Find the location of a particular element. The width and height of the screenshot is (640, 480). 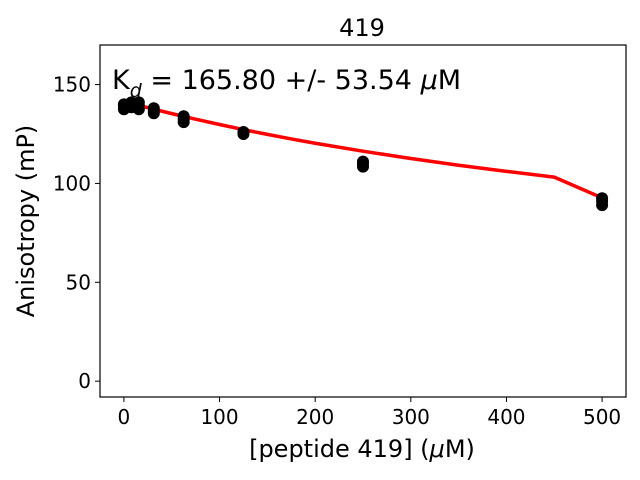

x-axis-ticks: 0 100 200 300 400 500 is located at coordinates (369, 413).